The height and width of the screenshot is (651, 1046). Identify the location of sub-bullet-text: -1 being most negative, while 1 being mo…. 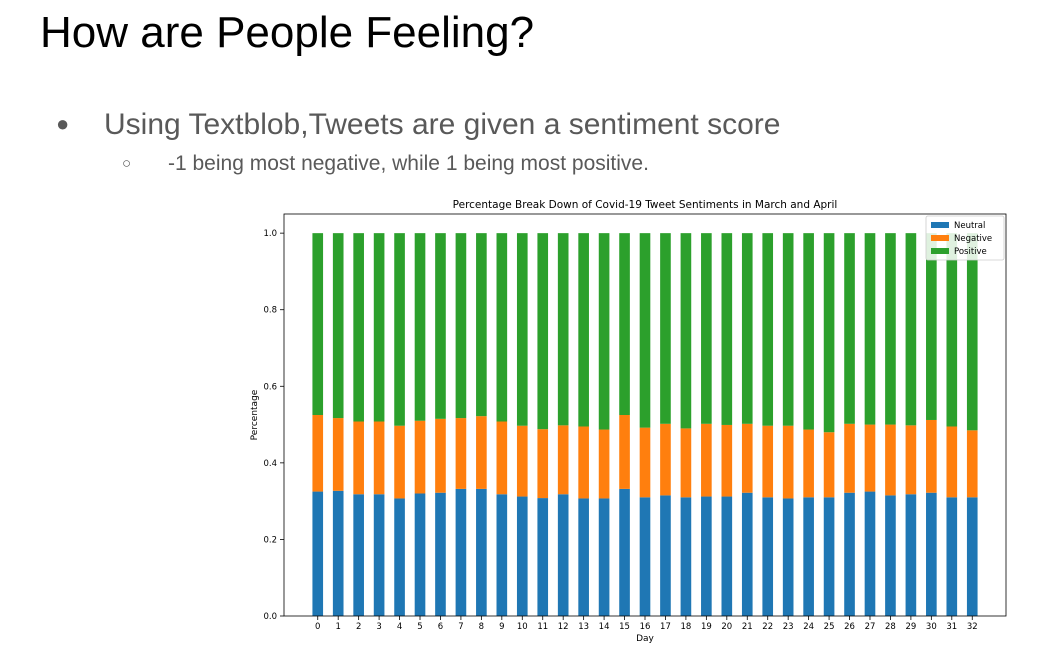
(408, 163).